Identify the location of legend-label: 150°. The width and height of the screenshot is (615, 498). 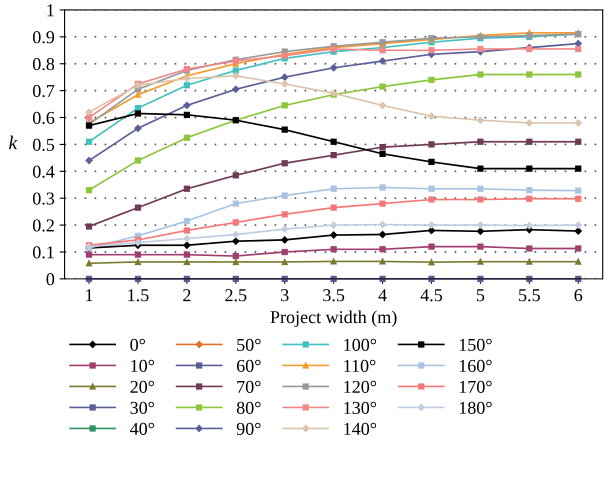
(476, 344).